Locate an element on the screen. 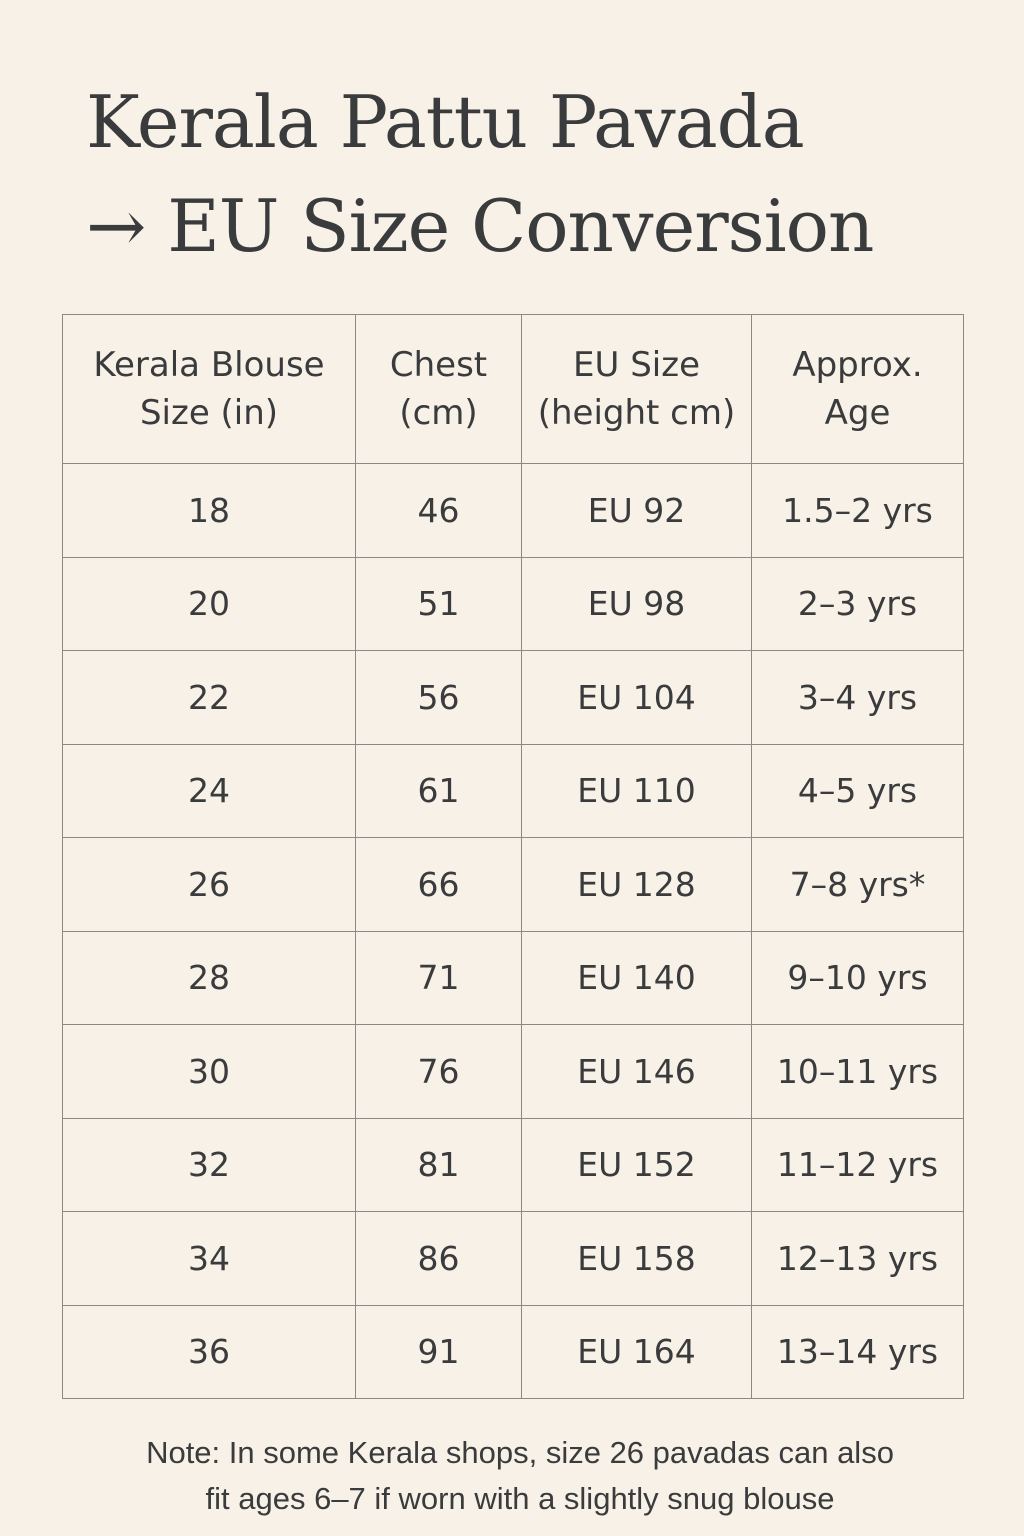  header-chest: Chest (cm) is located at coordinates (438, 389).